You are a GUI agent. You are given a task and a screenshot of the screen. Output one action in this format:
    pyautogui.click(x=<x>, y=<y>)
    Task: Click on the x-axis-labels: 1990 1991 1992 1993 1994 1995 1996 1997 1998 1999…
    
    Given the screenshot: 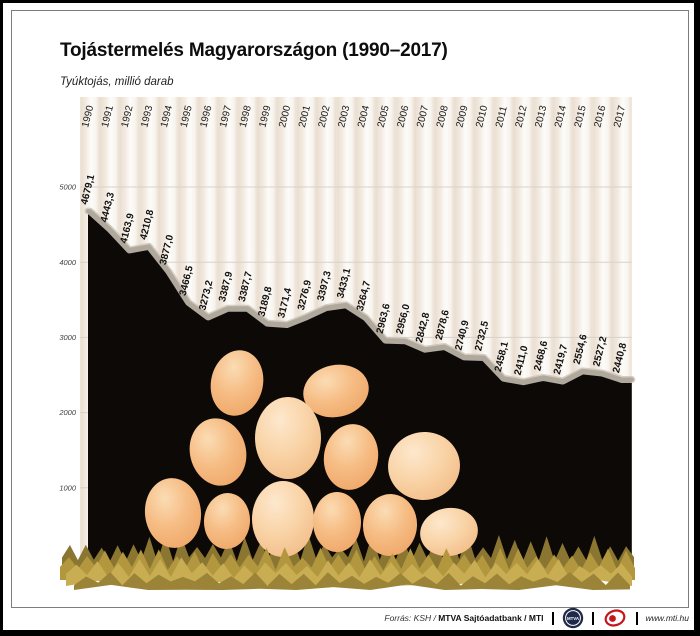 What is the action you would take?
    pyautogui.click(x=354, y=116)
    